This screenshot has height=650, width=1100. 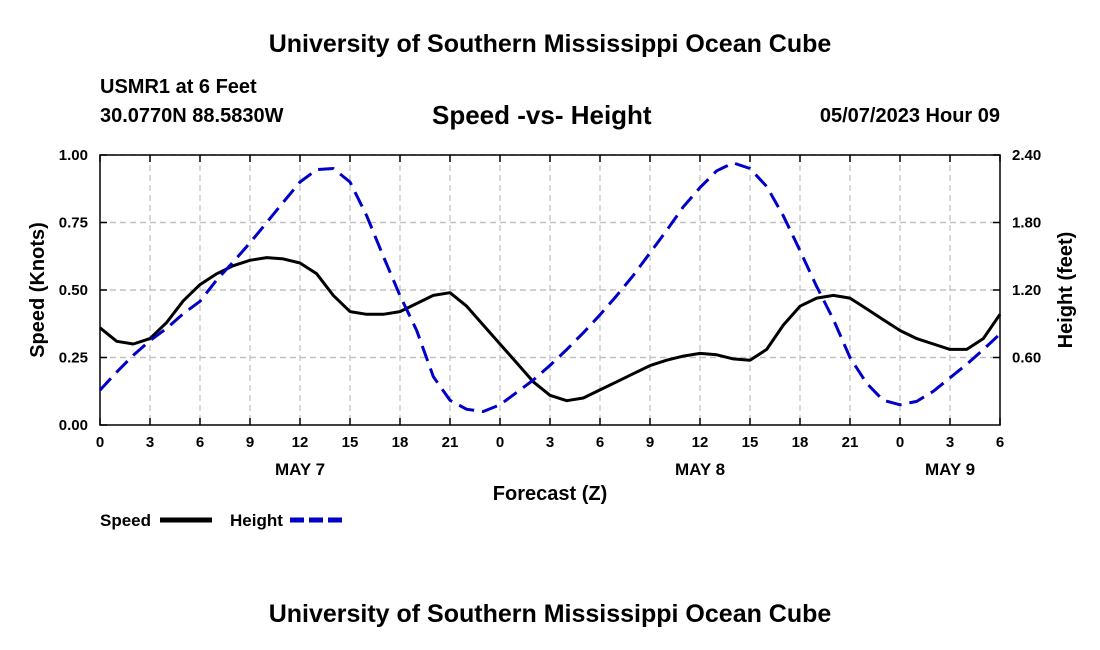 What do you see at coordinates (73, 425) in the screenshot?
I see `y-tick-label: 0.00` at bounding box center [73, 425].